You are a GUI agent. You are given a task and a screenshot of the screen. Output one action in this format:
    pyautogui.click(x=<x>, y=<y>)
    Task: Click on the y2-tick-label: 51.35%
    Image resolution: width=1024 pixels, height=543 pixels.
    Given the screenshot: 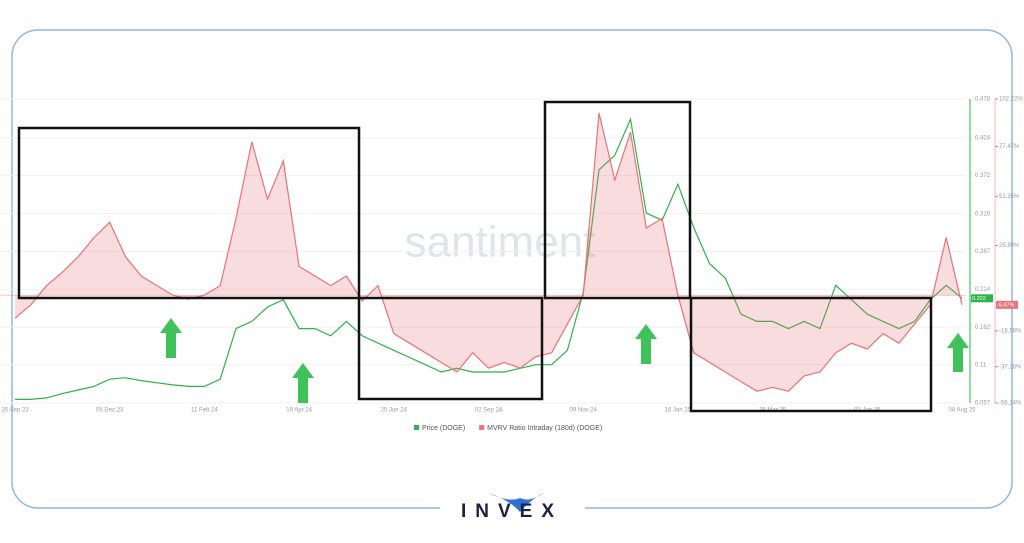 What is the action you would take?
    pyautogui.click(x=1009, y=197)
    